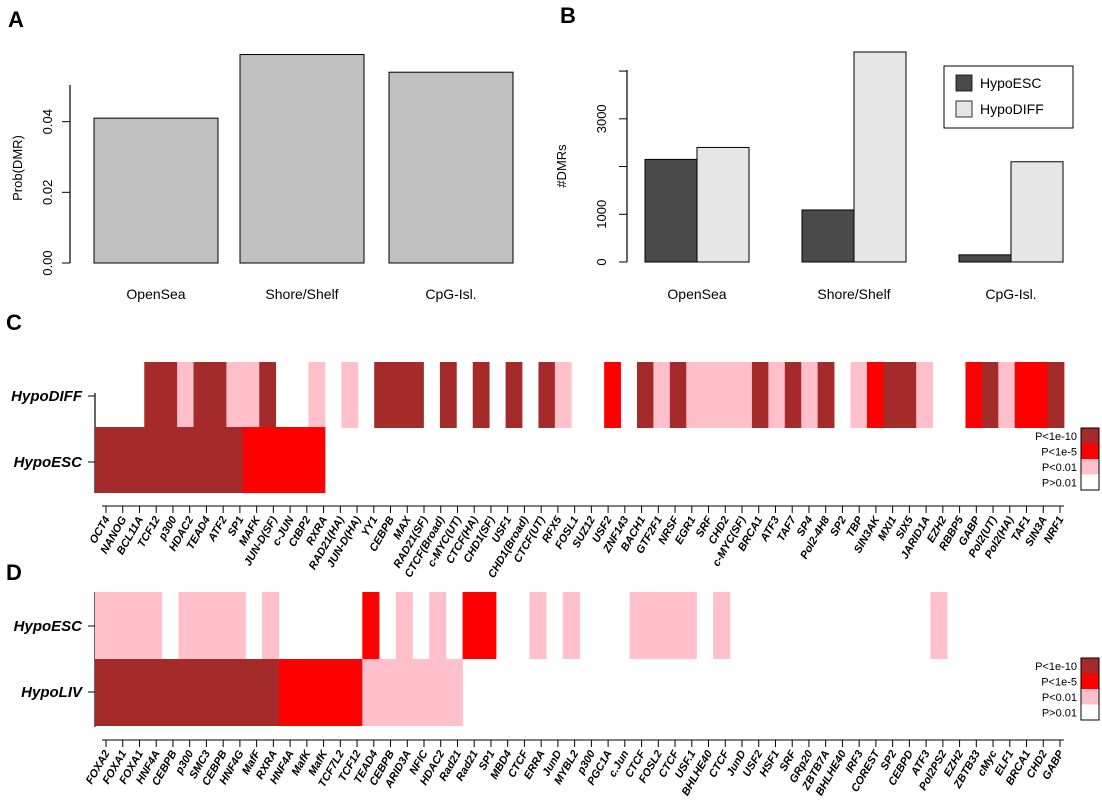 The image size is (1102, 800). What do you see at coordinates (14, 572) in the screenshot?
I see `panel-letter-d: D` at bounding box center [14, 572].